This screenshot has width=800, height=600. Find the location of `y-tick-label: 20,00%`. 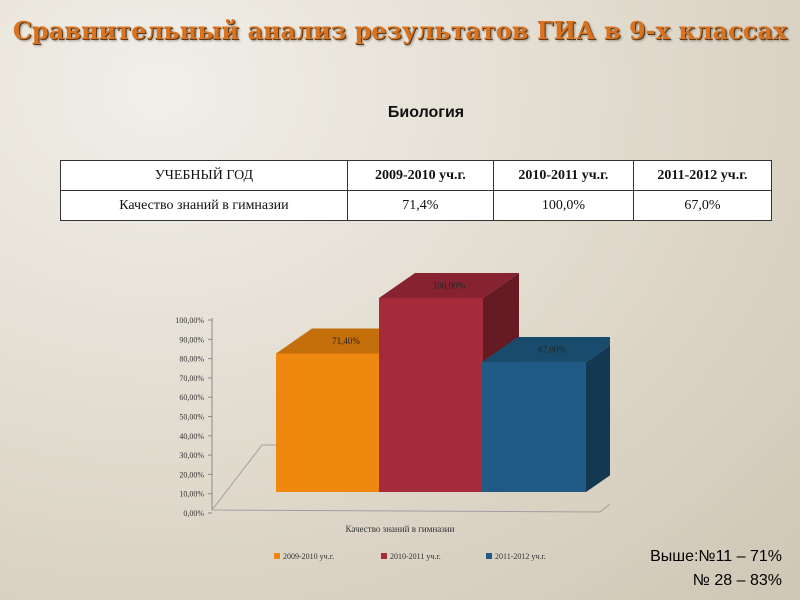

y-tick-label: 20,00% is located at coordinates (191, 474).